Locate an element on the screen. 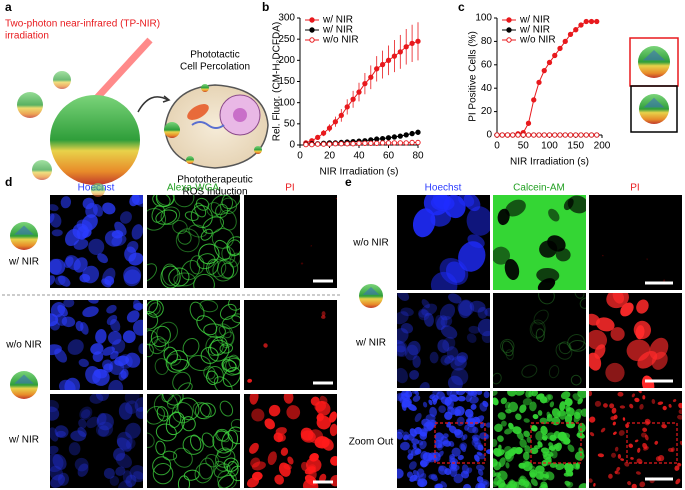 This screenshot has height=490, width=685. panel-label: d is located at coordinates (8, 182).